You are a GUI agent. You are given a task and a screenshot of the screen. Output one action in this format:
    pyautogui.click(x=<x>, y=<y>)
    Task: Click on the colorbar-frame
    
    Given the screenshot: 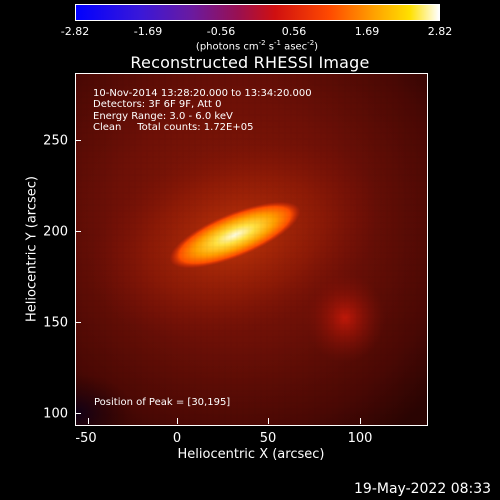 What is the action you would take?
    pyautogui.click(x=257, y=12)
    